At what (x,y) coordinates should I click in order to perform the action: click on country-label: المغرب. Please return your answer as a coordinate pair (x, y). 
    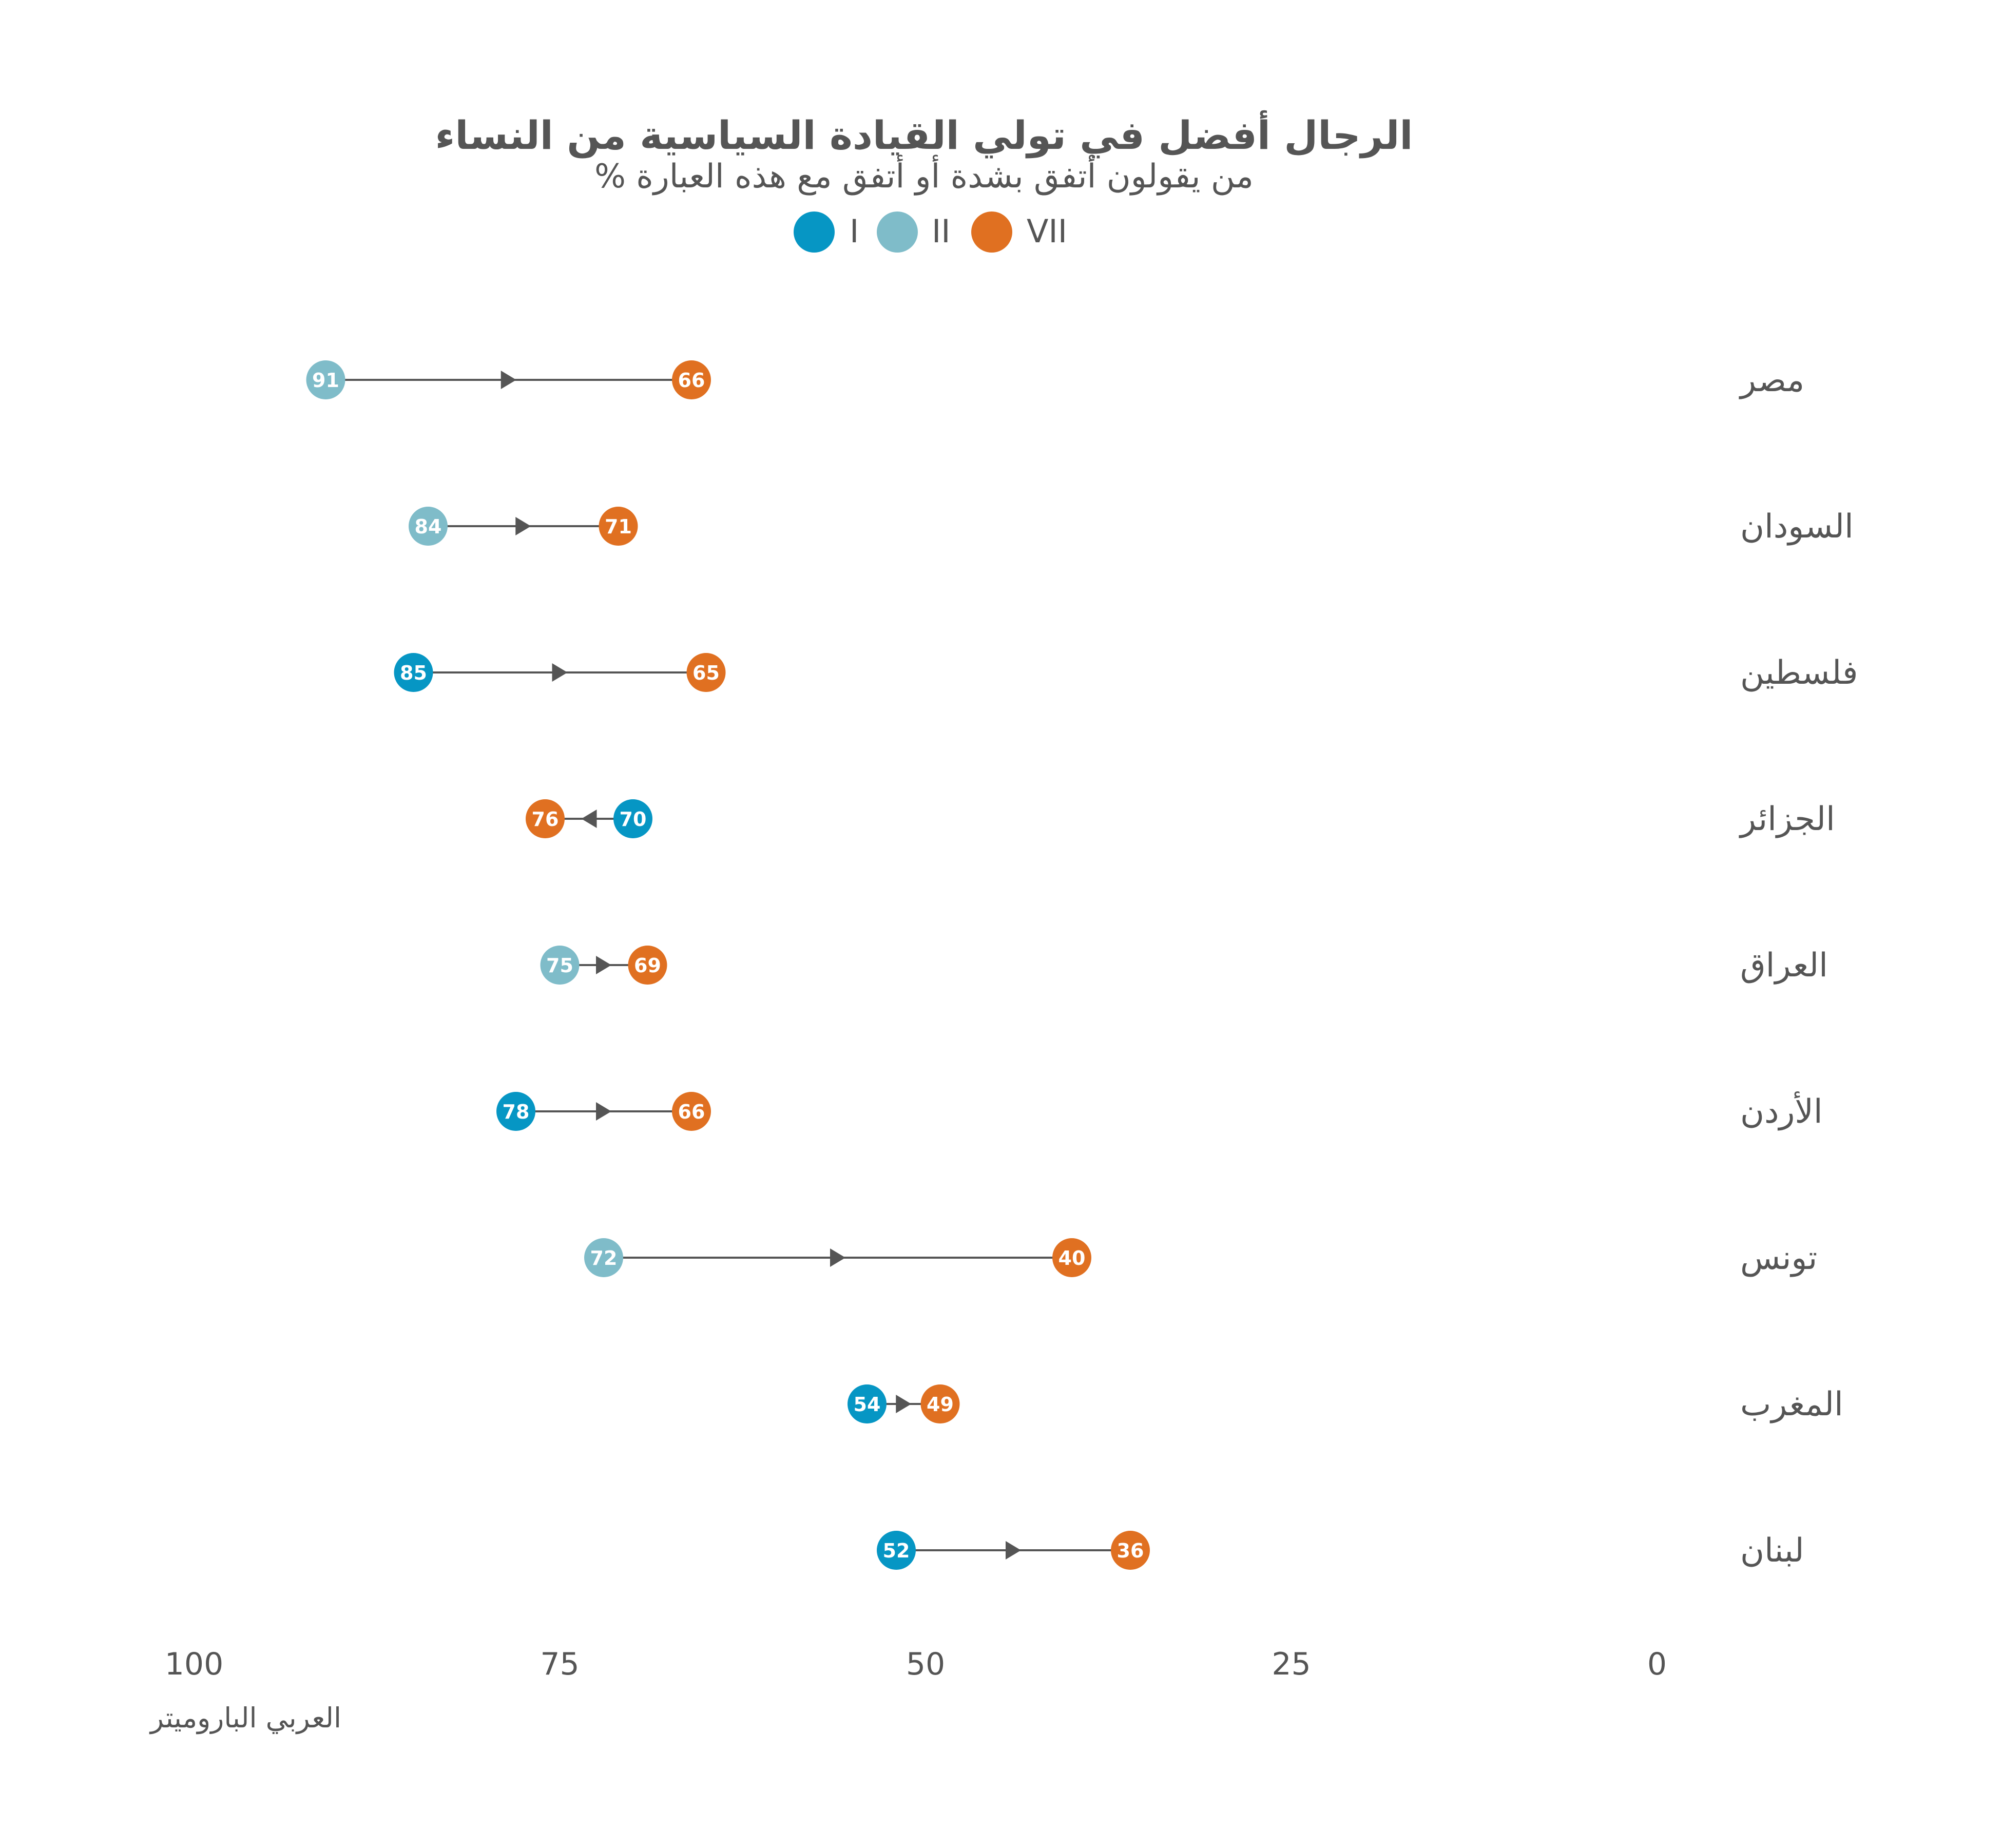
    Looking at the image, I should click on (1791, 1404).